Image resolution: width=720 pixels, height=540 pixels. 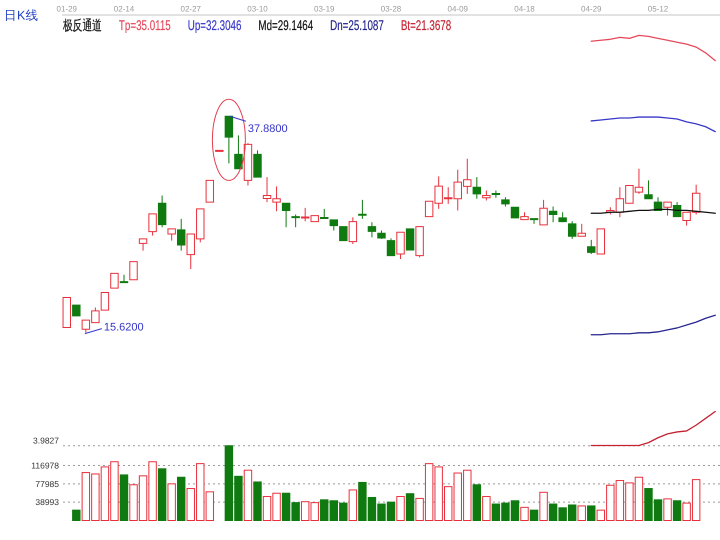 I want to click on annotation: 15.6200, so click(x=124, y=327).